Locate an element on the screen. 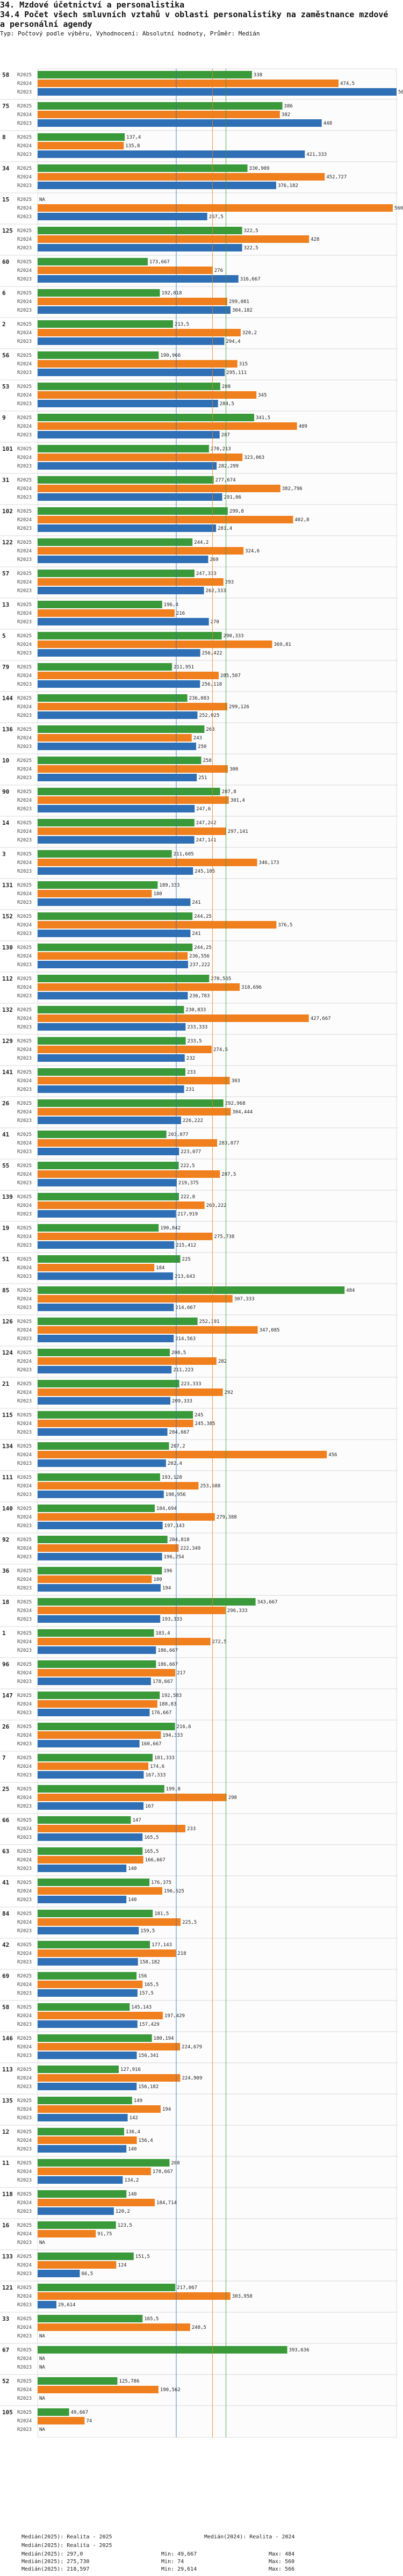 The height and width of the screenshot is (2576, 403). value-label: 566 is located at coordinates (400, 92).